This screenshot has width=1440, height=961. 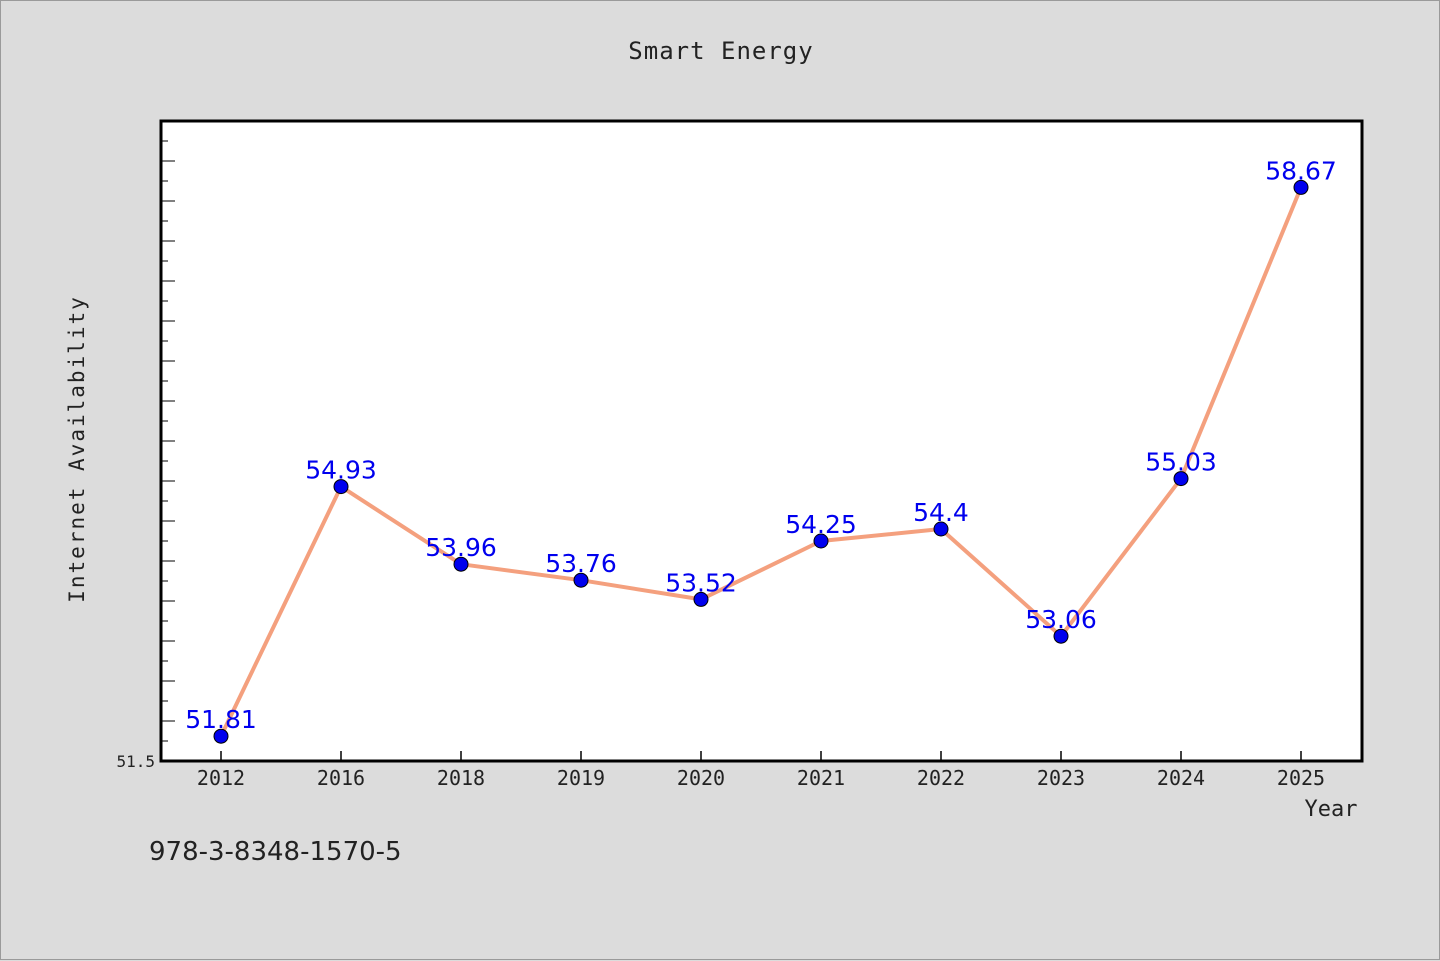 I want to click on data-label: 54.25, so click(x=821, y=524).